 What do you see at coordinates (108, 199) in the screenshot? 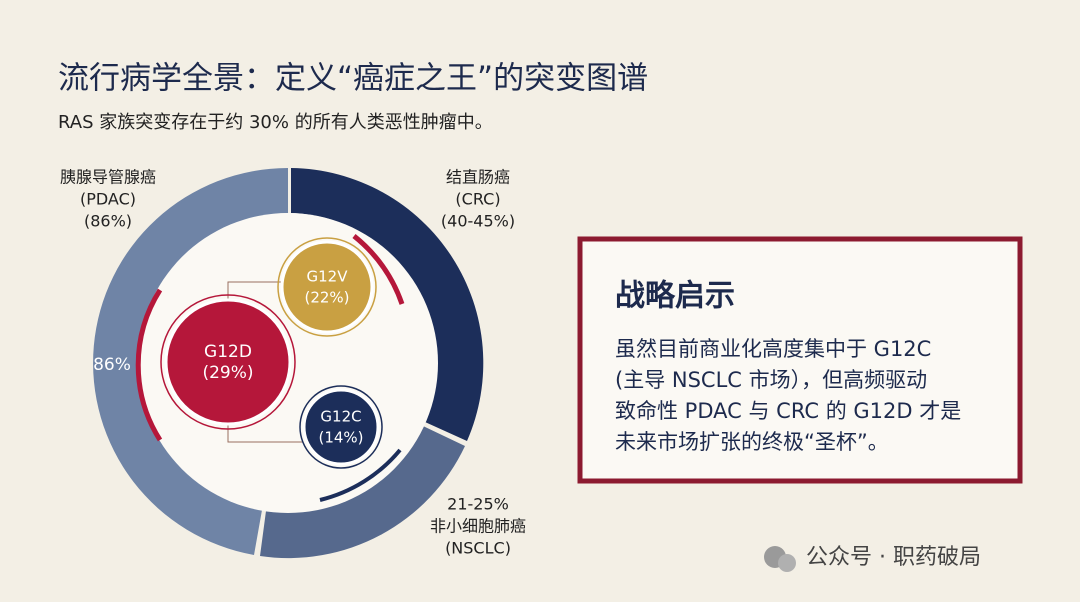
I see `segment-label: (PDAC)` at bounding box center [108, 199].